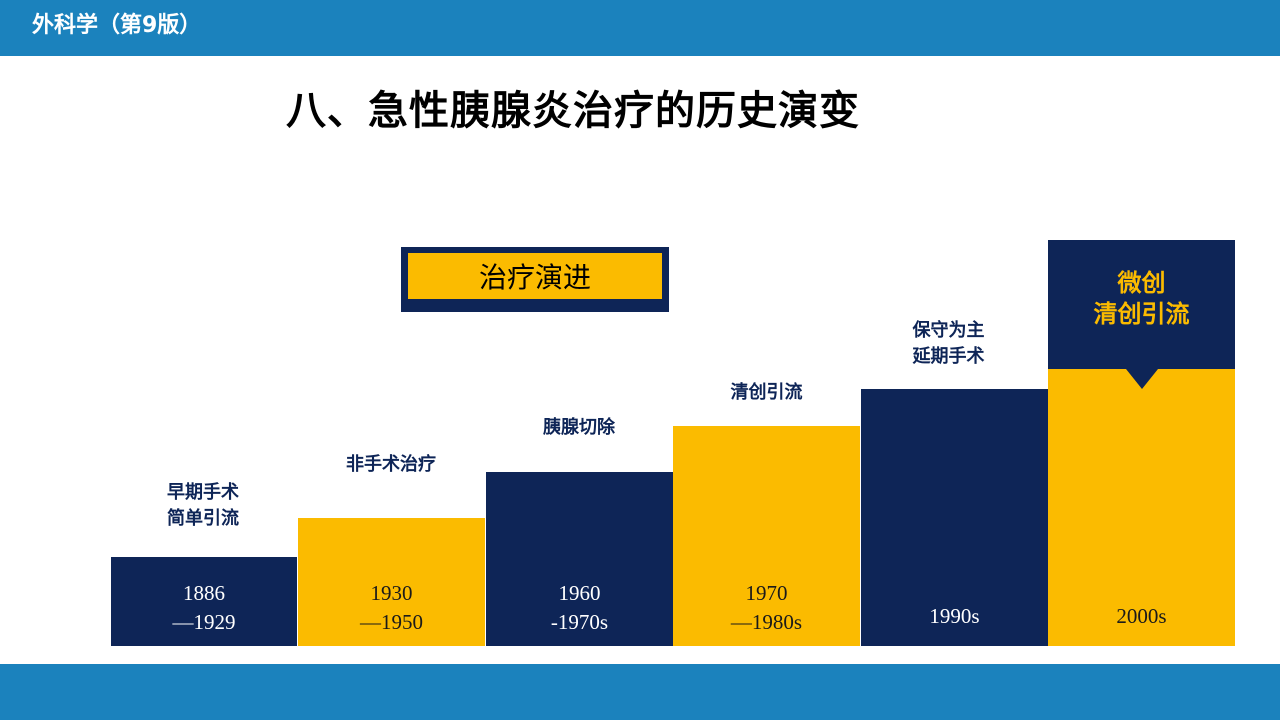 This screenshot has width=1280, height=720. I want to click on stage-bar-2: 1930 —1950, so click(391, 582).